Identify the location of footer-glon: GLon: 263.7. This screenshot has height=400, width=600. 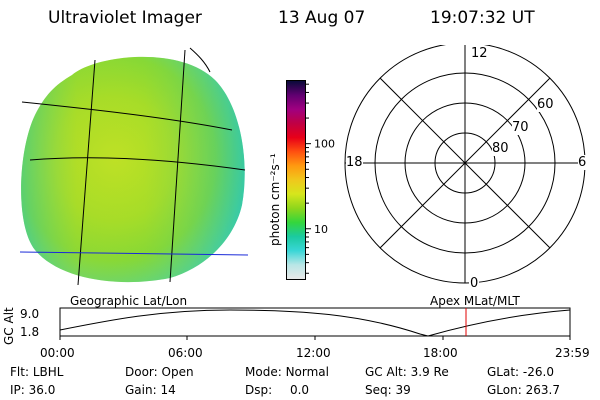
(523, 390).